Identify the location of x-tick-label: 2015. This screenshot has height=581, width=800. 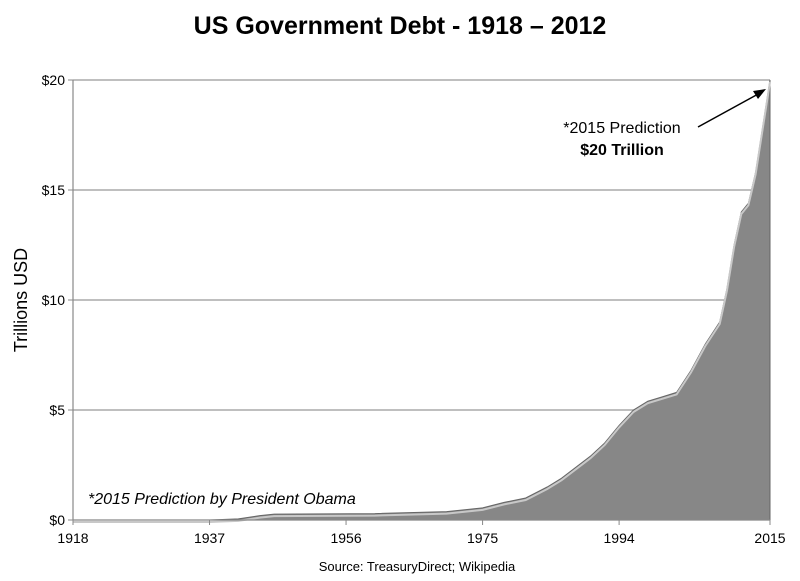
(769, 538).